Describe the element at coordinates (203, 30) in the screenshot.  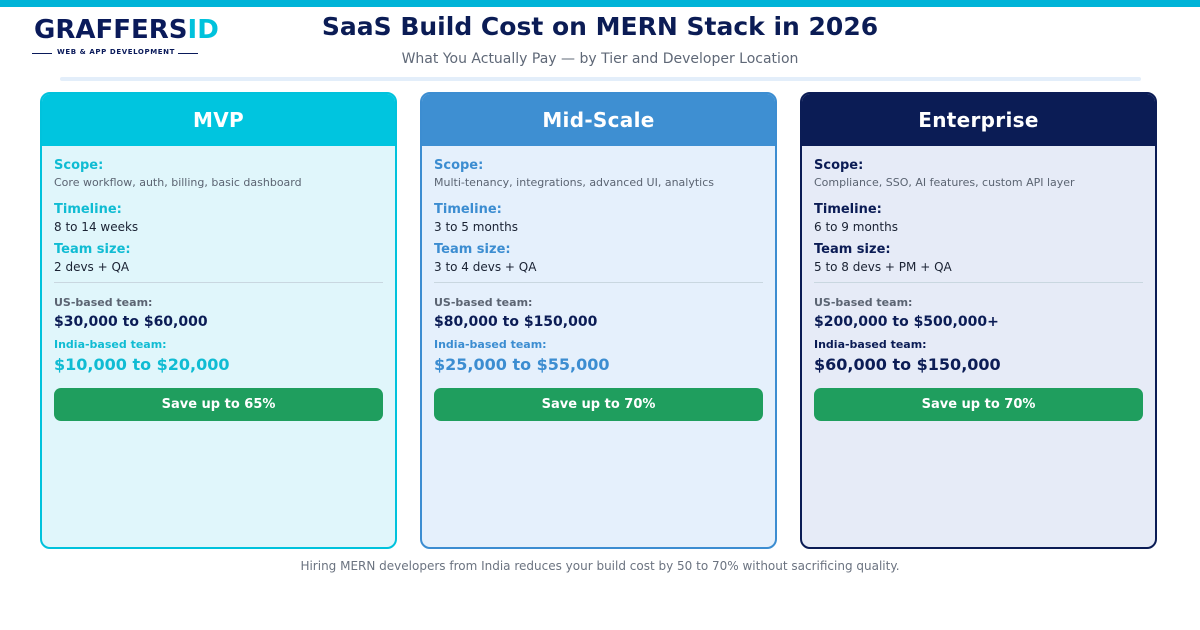
I see `logo-word-accent: ID` at that location.